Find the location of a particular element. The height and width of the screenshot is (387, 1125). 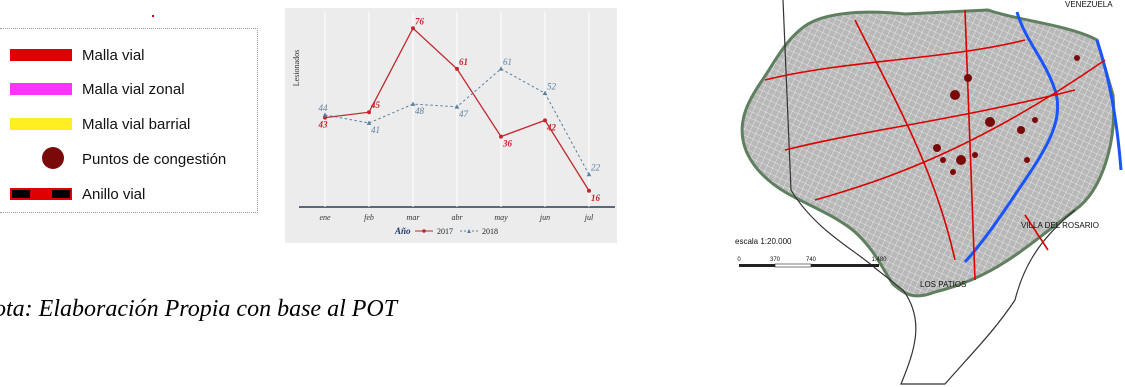

data-label-2017: 45 is located at coordinates (375, 105).